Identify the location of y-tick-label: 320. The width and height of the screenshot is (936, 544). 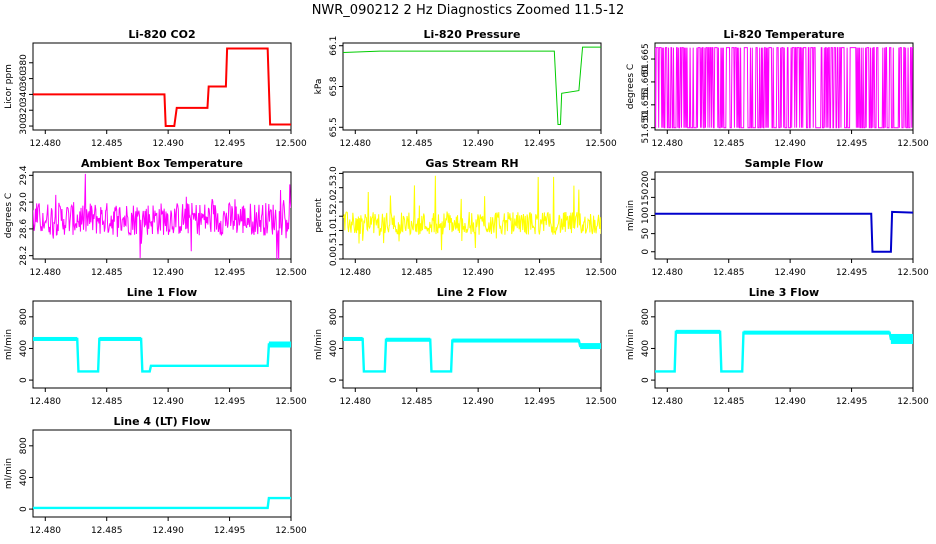
(24, 109).